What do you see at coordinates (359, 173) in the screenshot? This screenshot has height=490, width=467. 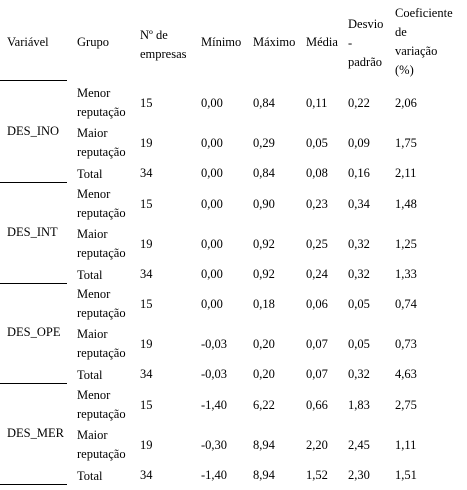 I see `cell: 0,16` at bounding box center [359, 173].